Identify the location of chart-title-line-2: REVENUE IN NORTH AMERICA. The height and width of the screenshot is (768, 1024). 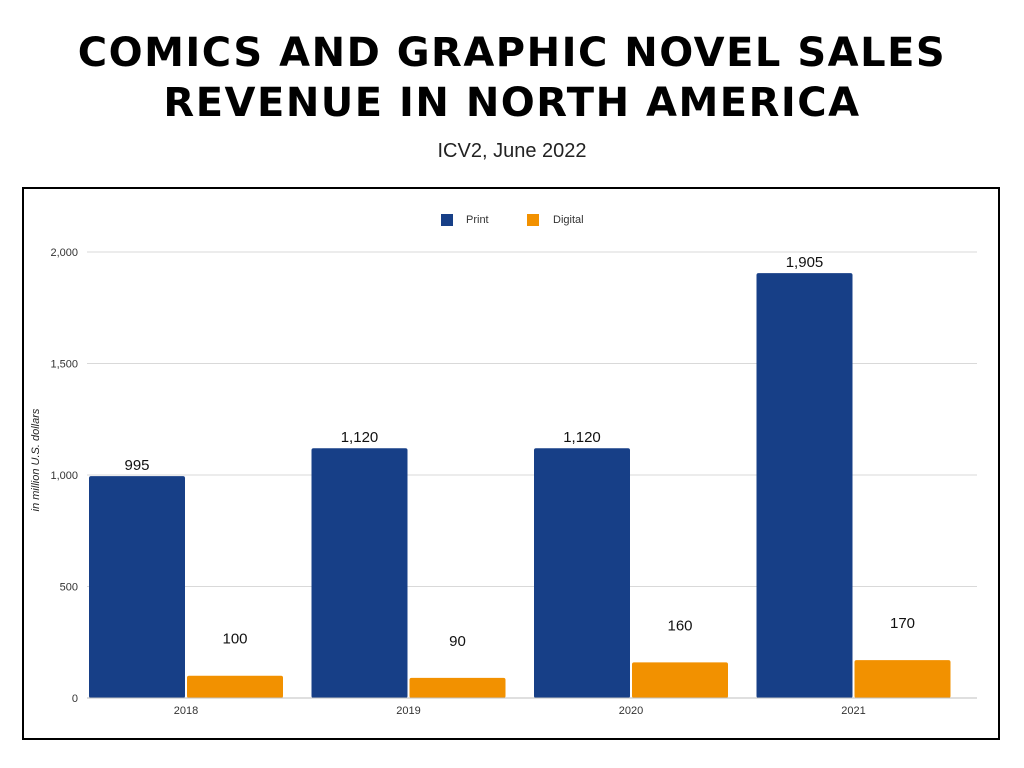
(512, 103).